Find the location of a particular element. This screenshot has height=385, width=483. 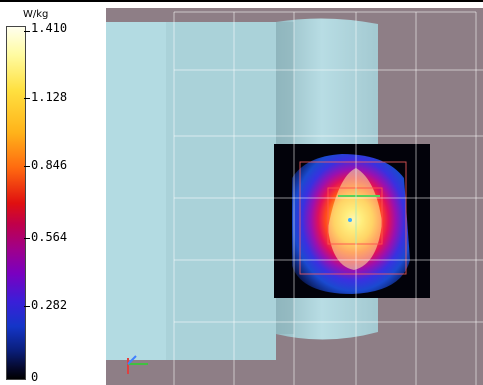

colorbar-unit: W/kg is located at coordinates (36, 14).